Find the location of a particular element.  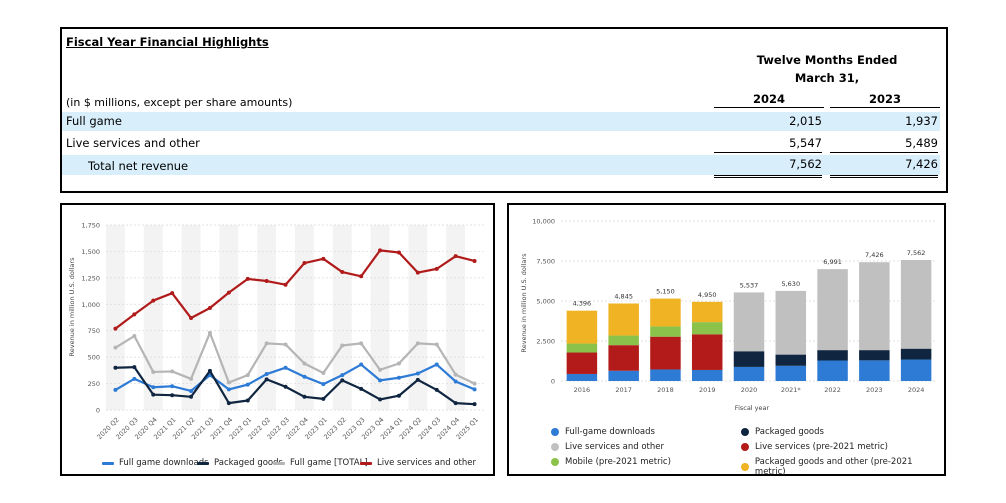

legend-packaged-goods: Packaged goods is located at coordinates (240, 463).